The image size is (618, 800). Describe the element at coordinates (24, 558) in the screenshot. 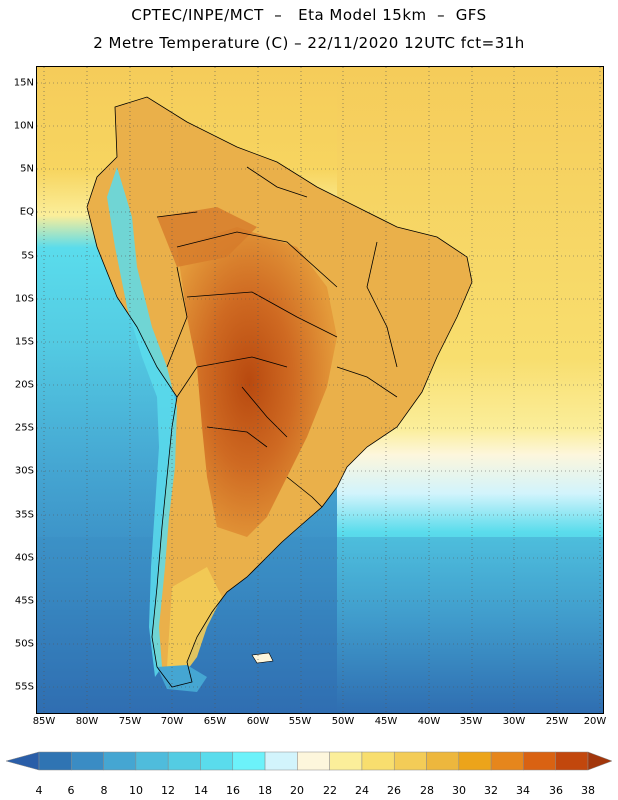

I see `lat-label: 40S` at that location.